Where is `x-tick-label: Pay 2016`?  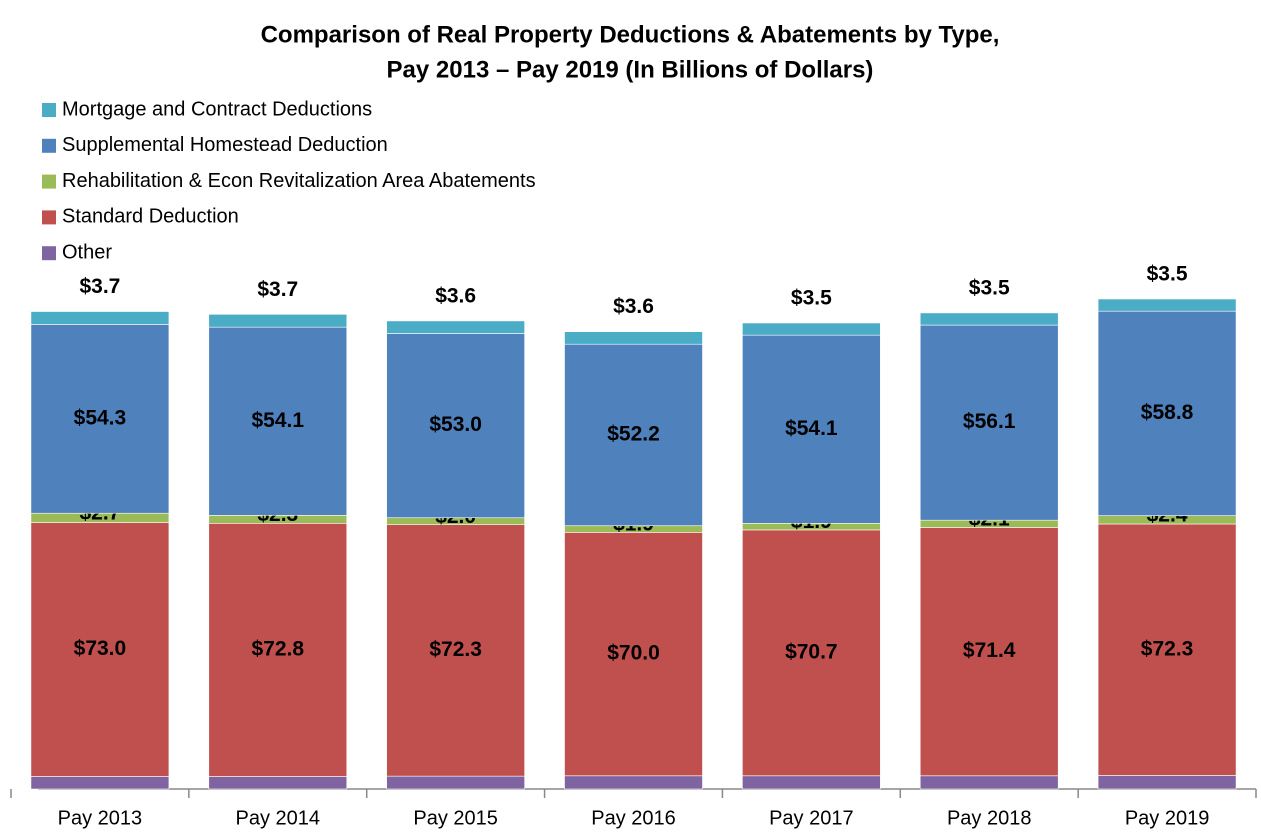 x-tick-label: Pay 2016 is located at coordinates (633, 818).